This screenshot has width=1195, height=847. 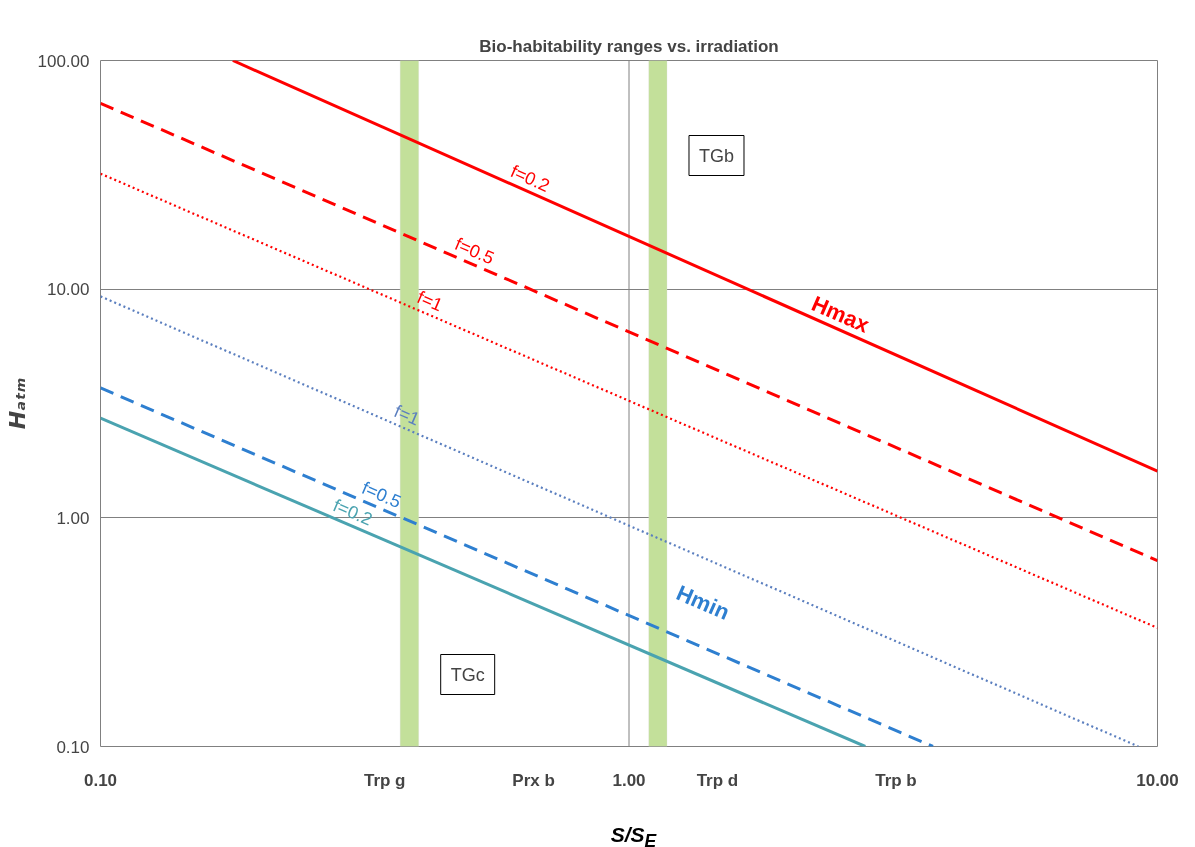 I want to click on y-tick-label: 100.00, so click(x=63, y=61).